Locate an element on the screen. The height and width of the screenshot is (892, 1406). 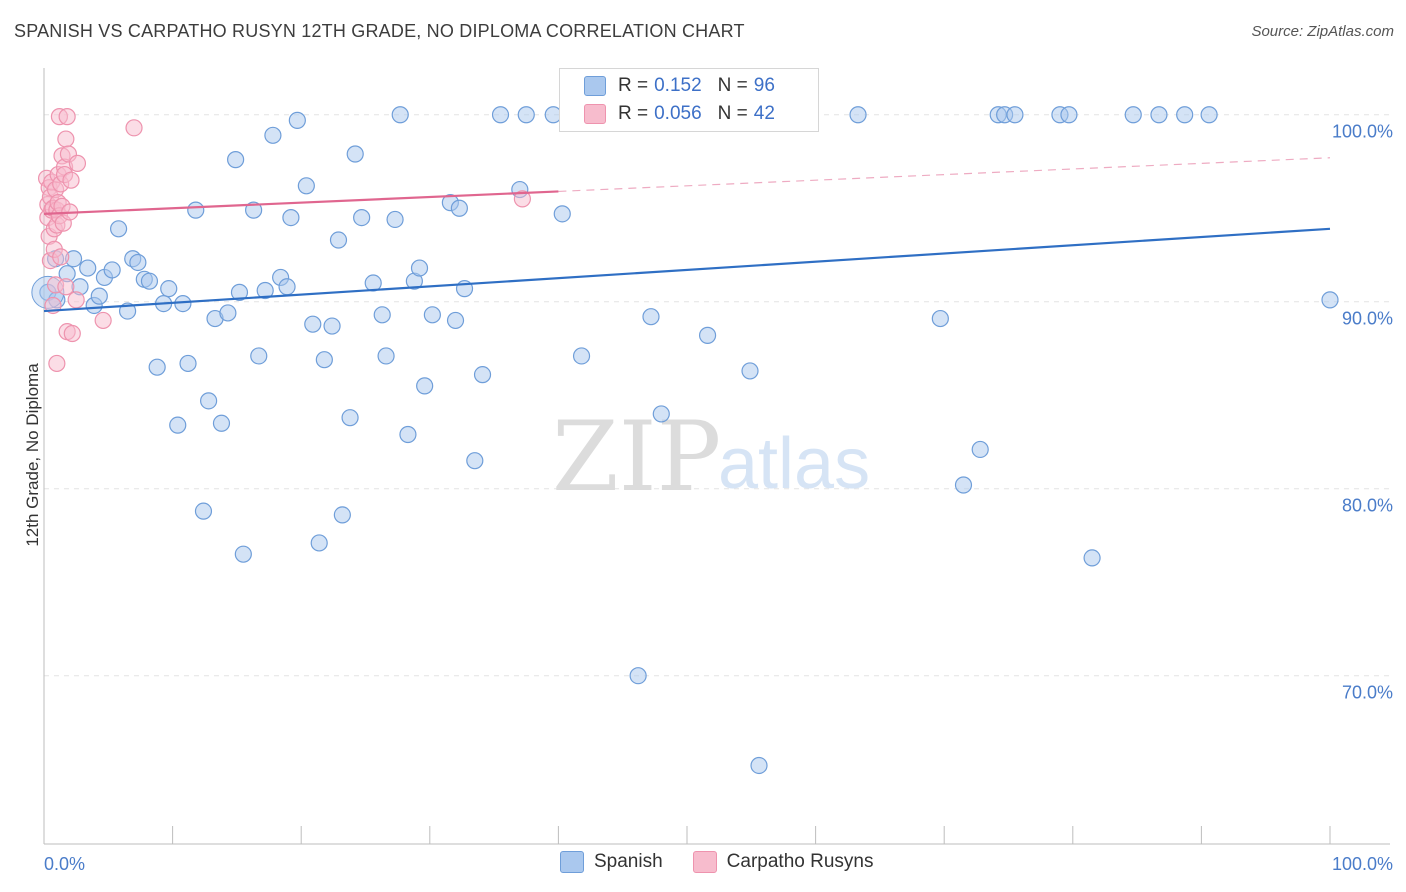
legend-item-rusyn: Carpatho Rusyns is located at coordinates (783, 862).